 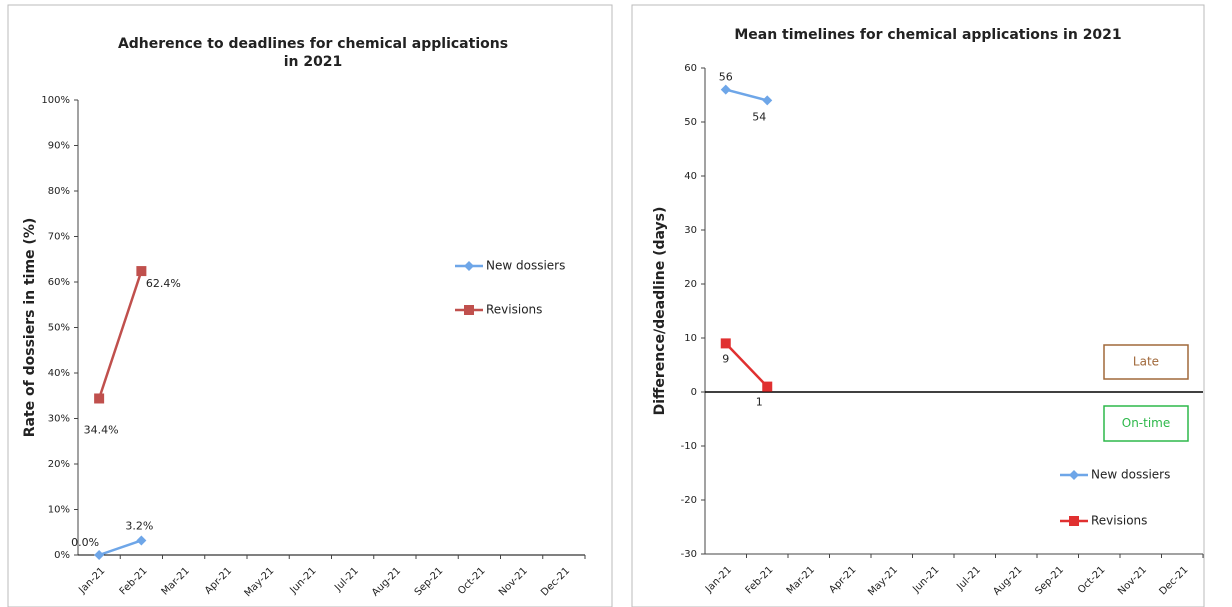 What do you see at coordinates (139, 525) in the screenshot?
I see `data-label: 3.2%` at bounding box center [139, 525].